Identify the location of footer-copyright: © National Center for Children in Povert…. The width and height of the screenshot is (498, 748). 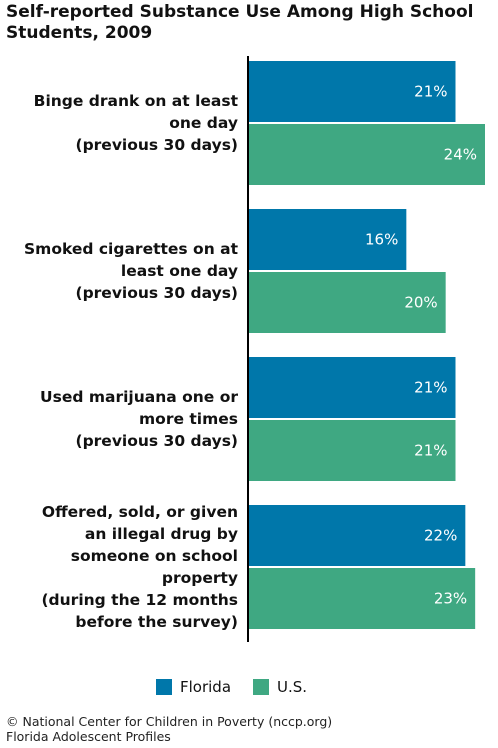
(169, 721).